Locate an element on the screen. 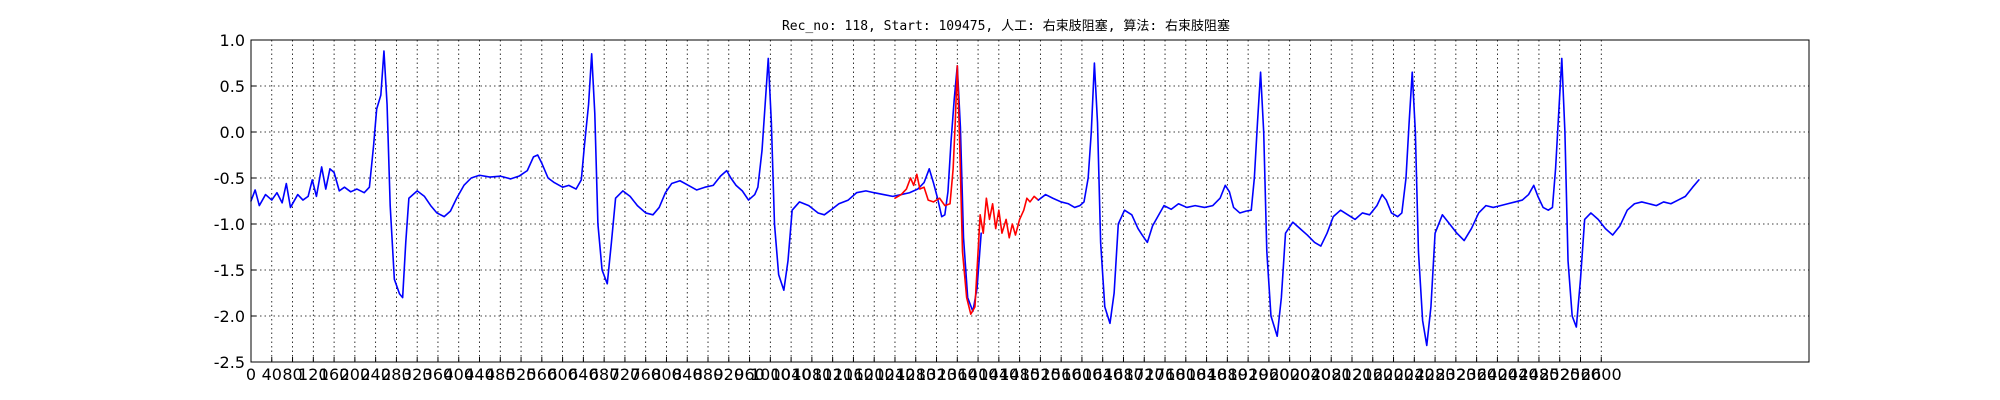  x-tick-label: 1000 is located at coordinates (770, 374).